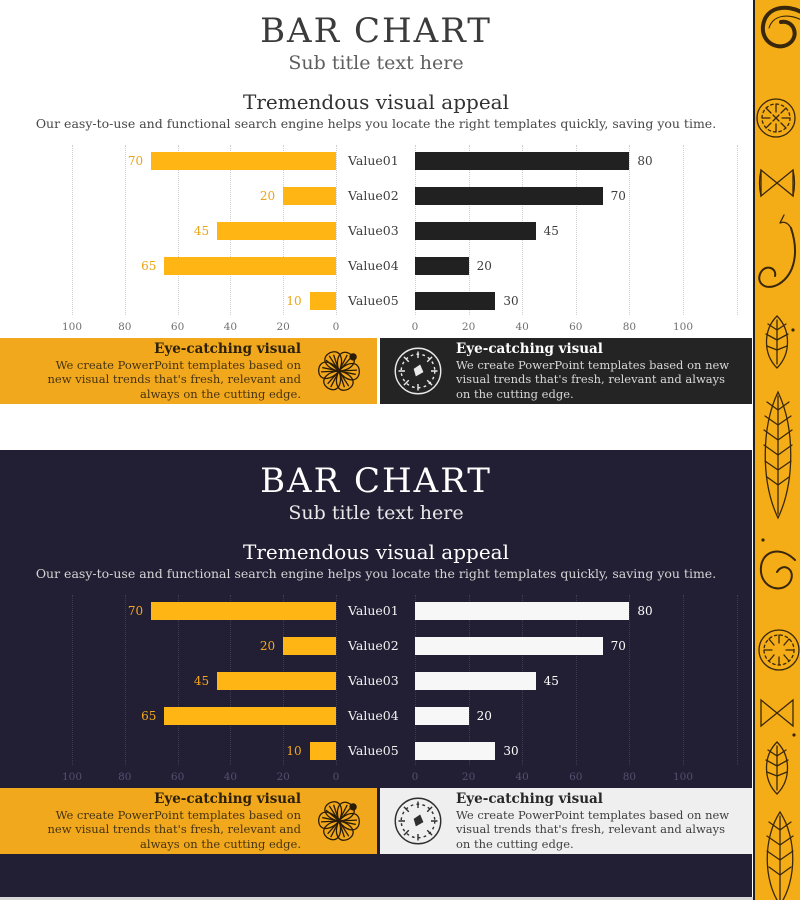  What do you see at coordinates (511, 751) in the screenshot?
I see `bar-value-label: 30` at bounding box center [511, 751].